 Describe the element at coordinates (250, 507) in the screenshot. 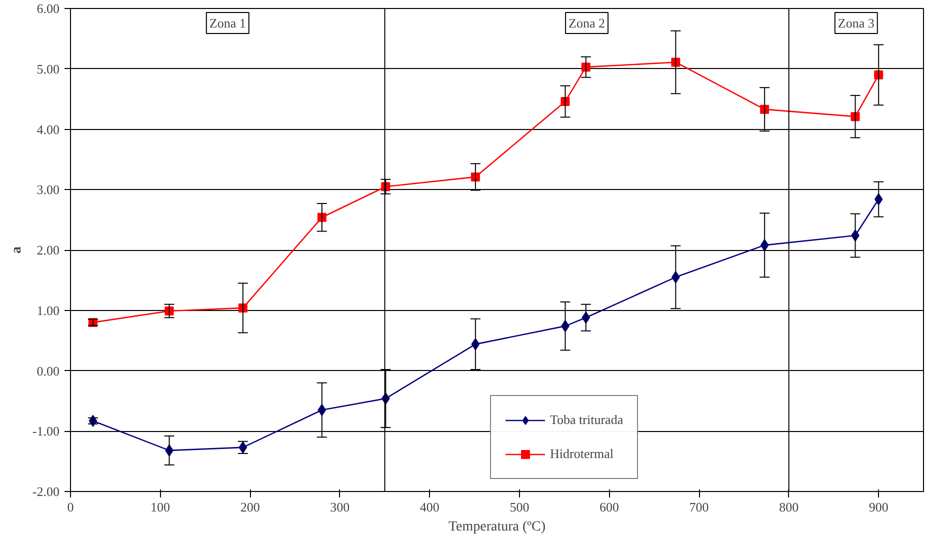

I see `x-tick-label: 200` at that location.